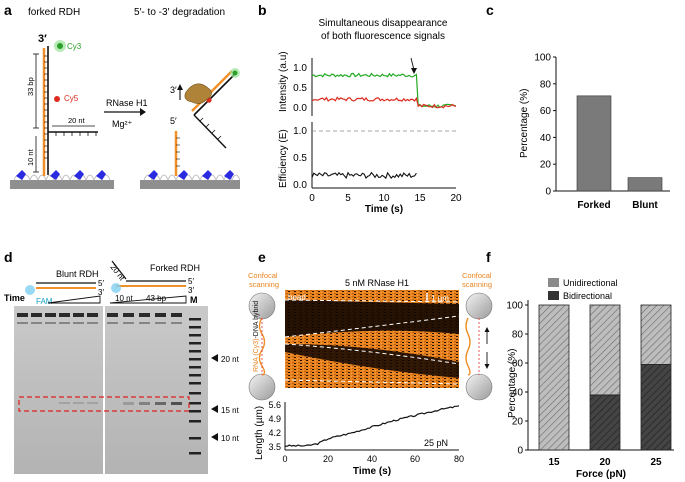 Image resolution: width=685 pixels, height=482 pixels. Describe the element at coordinates (372, 426) in the screenshot. I see `e-length-trace` at that location.